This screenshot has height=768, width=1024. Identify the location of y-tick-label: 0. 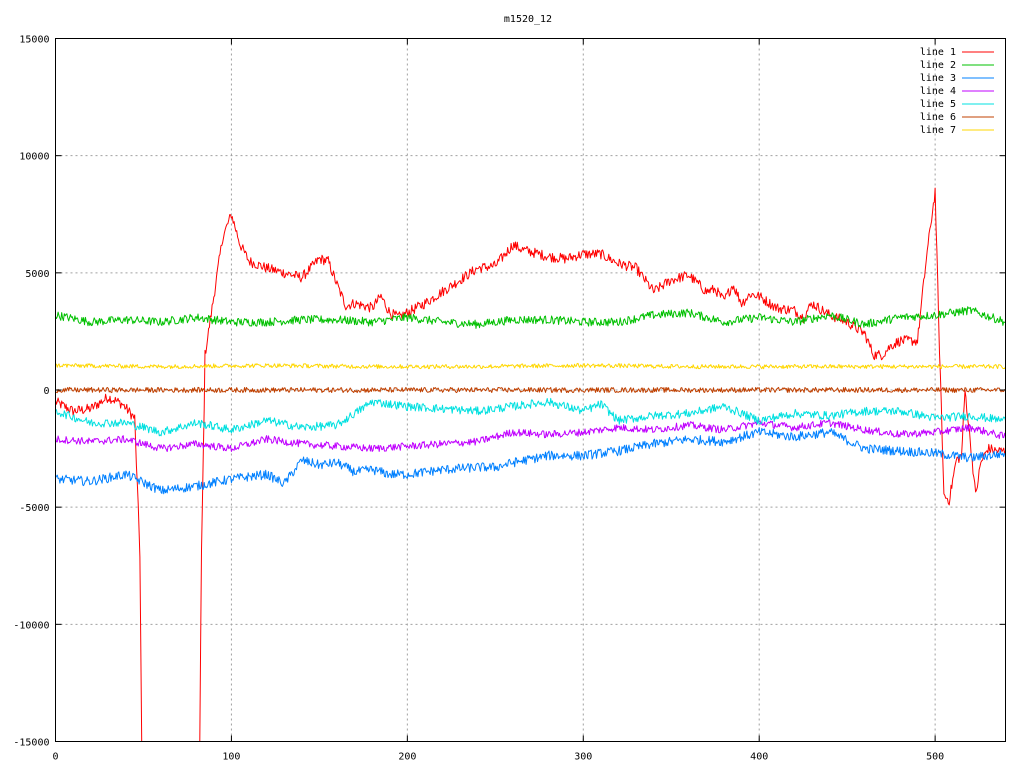
(46, 391).